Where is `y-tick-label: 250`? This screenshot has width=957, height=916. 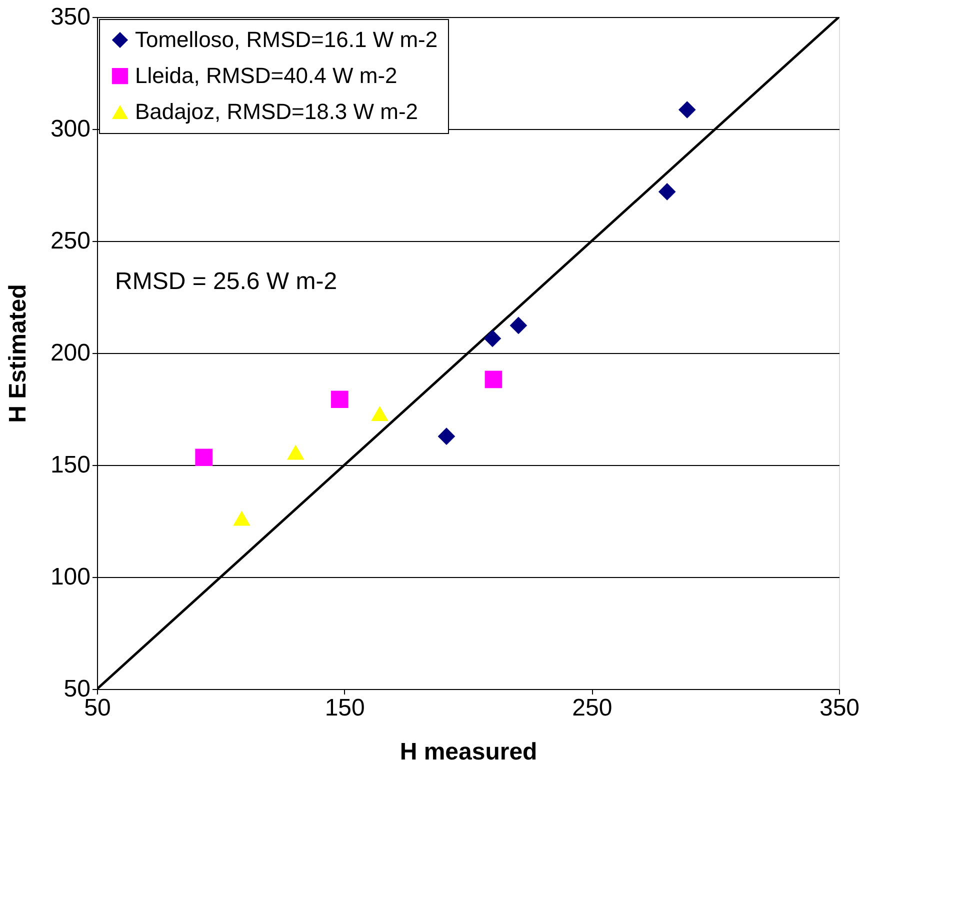
y-tick-label: 250 is located at coordinates (70, 241).